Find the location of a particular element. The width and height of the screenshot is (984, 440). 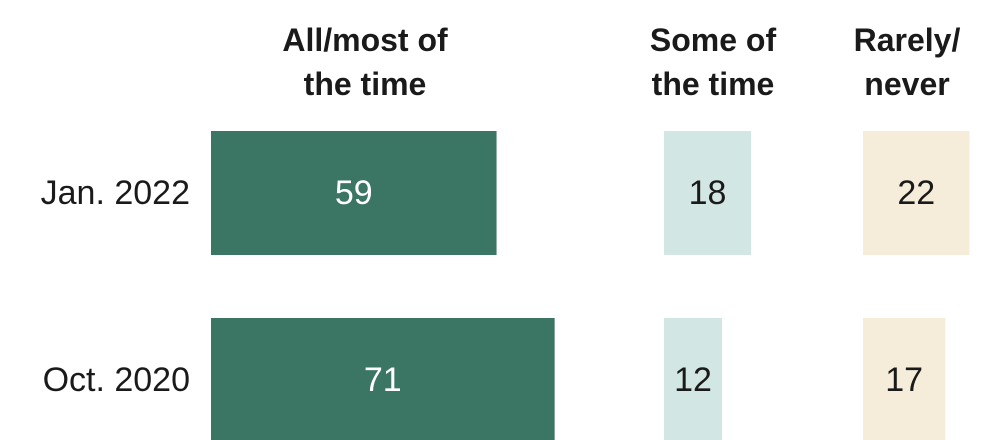

column-header-rarely-never-line-2: never is located at coordinates (906, 84).